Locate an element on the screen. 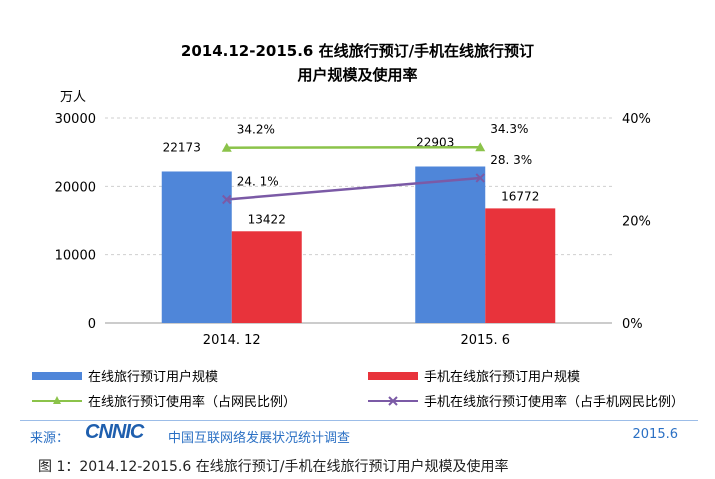  y2-tick-label: 40% is located at coordinates (636, 119).